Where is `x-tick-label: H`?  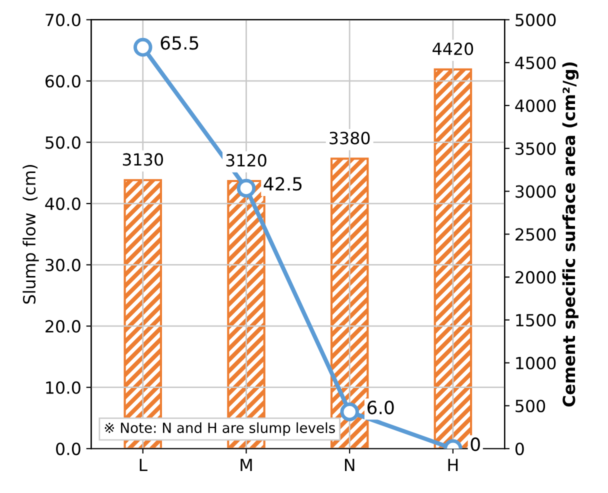 x-tick-label: H is located at coordinates (453, 465).